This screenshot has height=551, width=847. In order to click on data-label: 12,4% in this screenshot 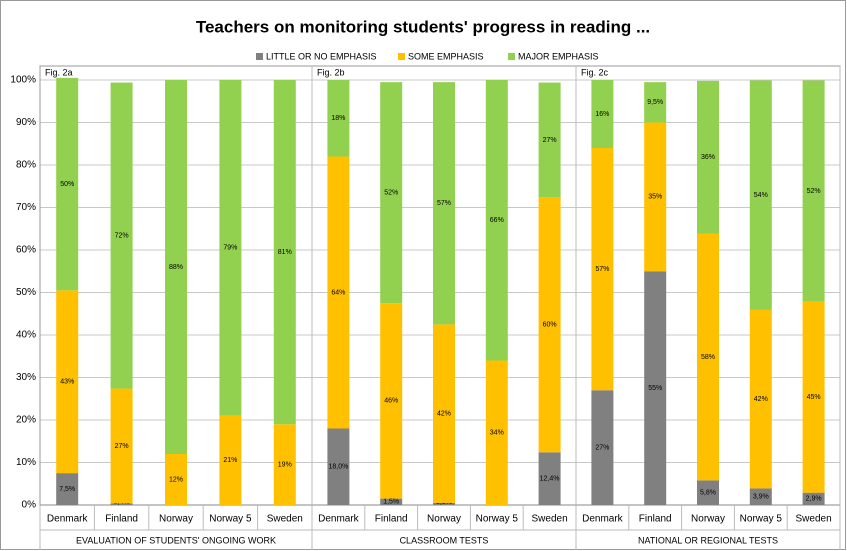, I will do `click(550, 478)`.